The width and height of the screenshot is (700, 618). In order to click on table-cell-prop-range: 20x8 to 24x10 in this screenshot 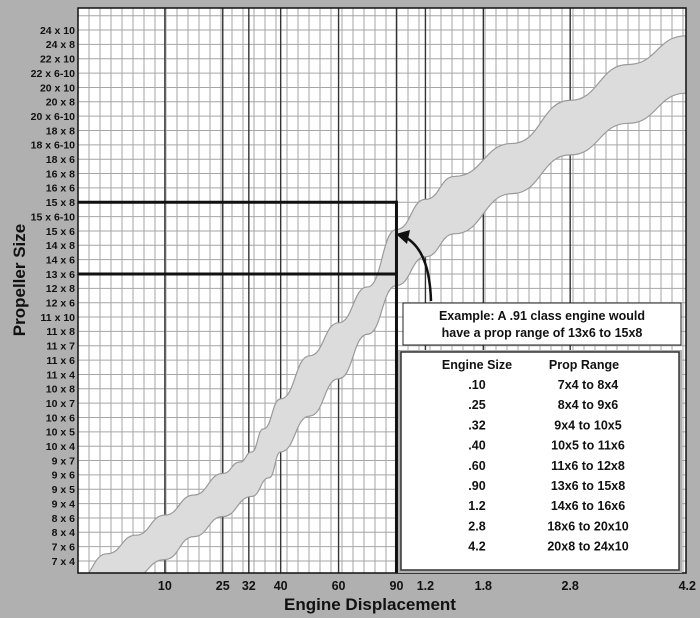, I will do `click(587, 547)`.